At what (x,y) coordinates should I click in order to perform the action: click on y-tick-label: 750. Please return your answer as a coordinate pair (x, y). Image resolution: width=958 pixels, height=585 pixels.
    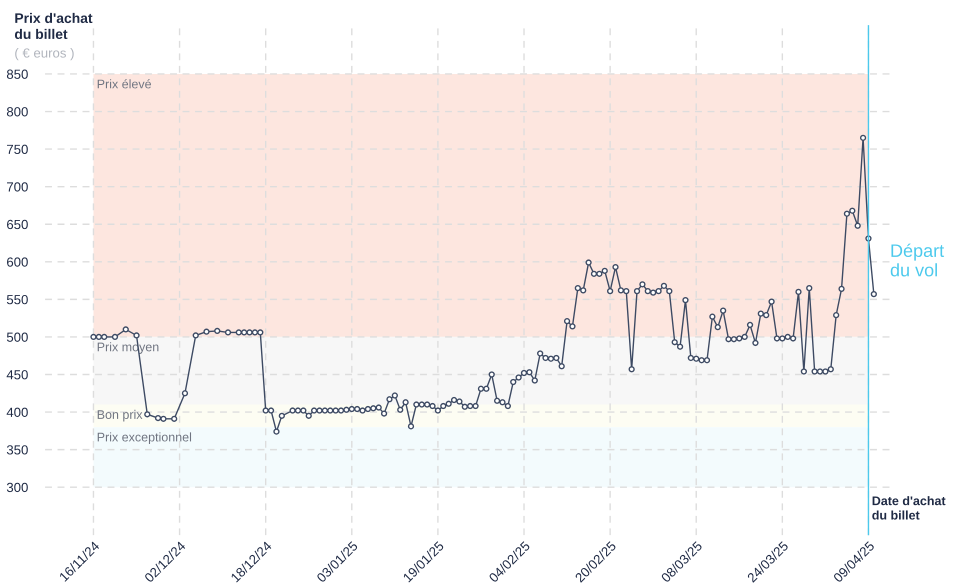
    Looking at the image, I should click on (17, 149).